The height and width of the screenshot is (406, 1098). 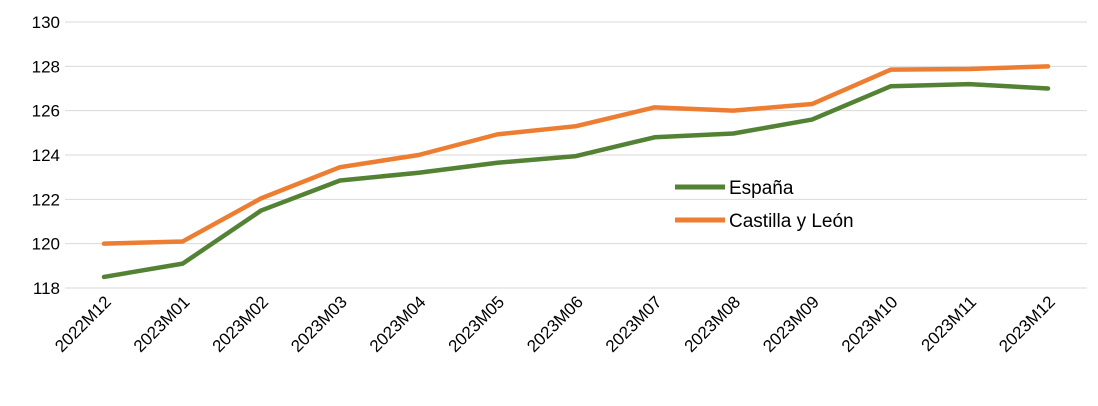 I want to click on y-tick-label-124: 124, so click(x=46, y=155).